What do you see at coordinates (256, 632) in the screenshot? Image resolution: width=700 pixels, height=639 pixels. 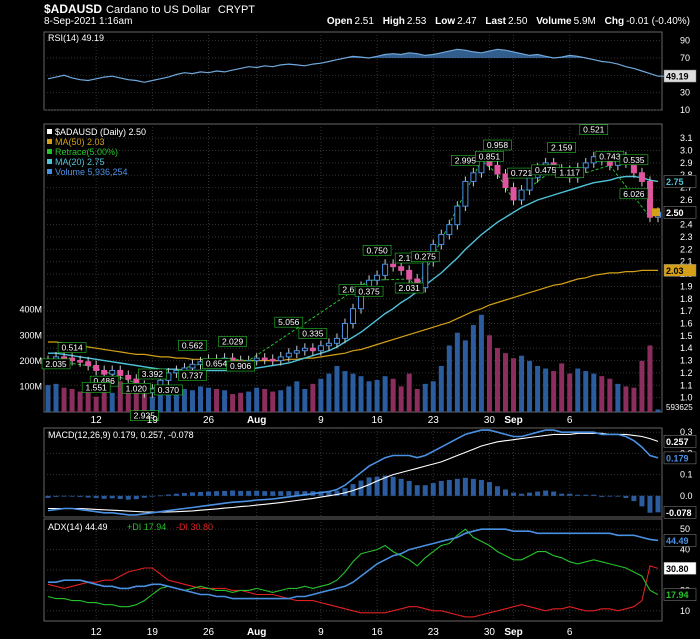 I see `x-tick-label-bottom: Aug` at bounding box center [256, 632].